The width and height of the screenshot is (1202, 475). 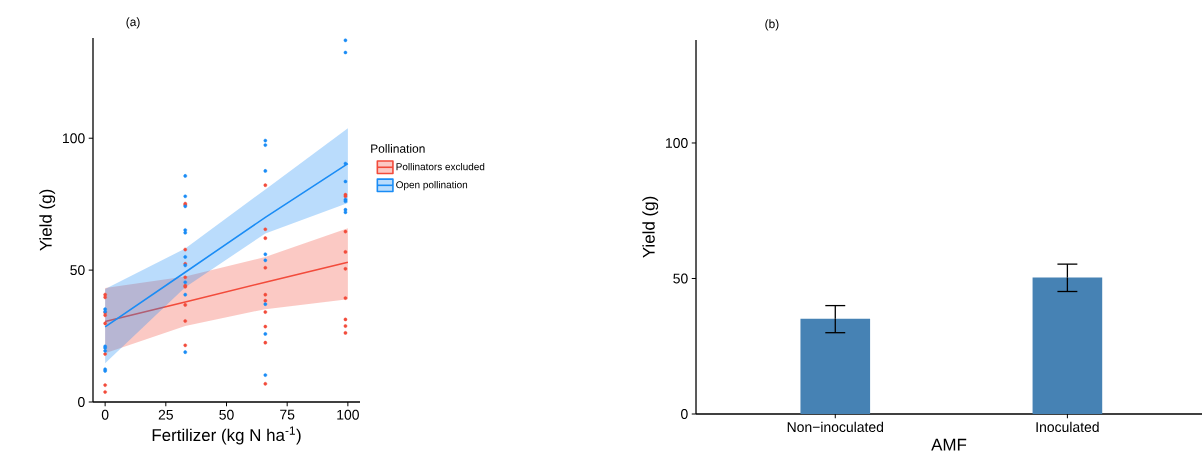 I want to click on legend-label: Pollinators excluded, so click(x=440, y=166).